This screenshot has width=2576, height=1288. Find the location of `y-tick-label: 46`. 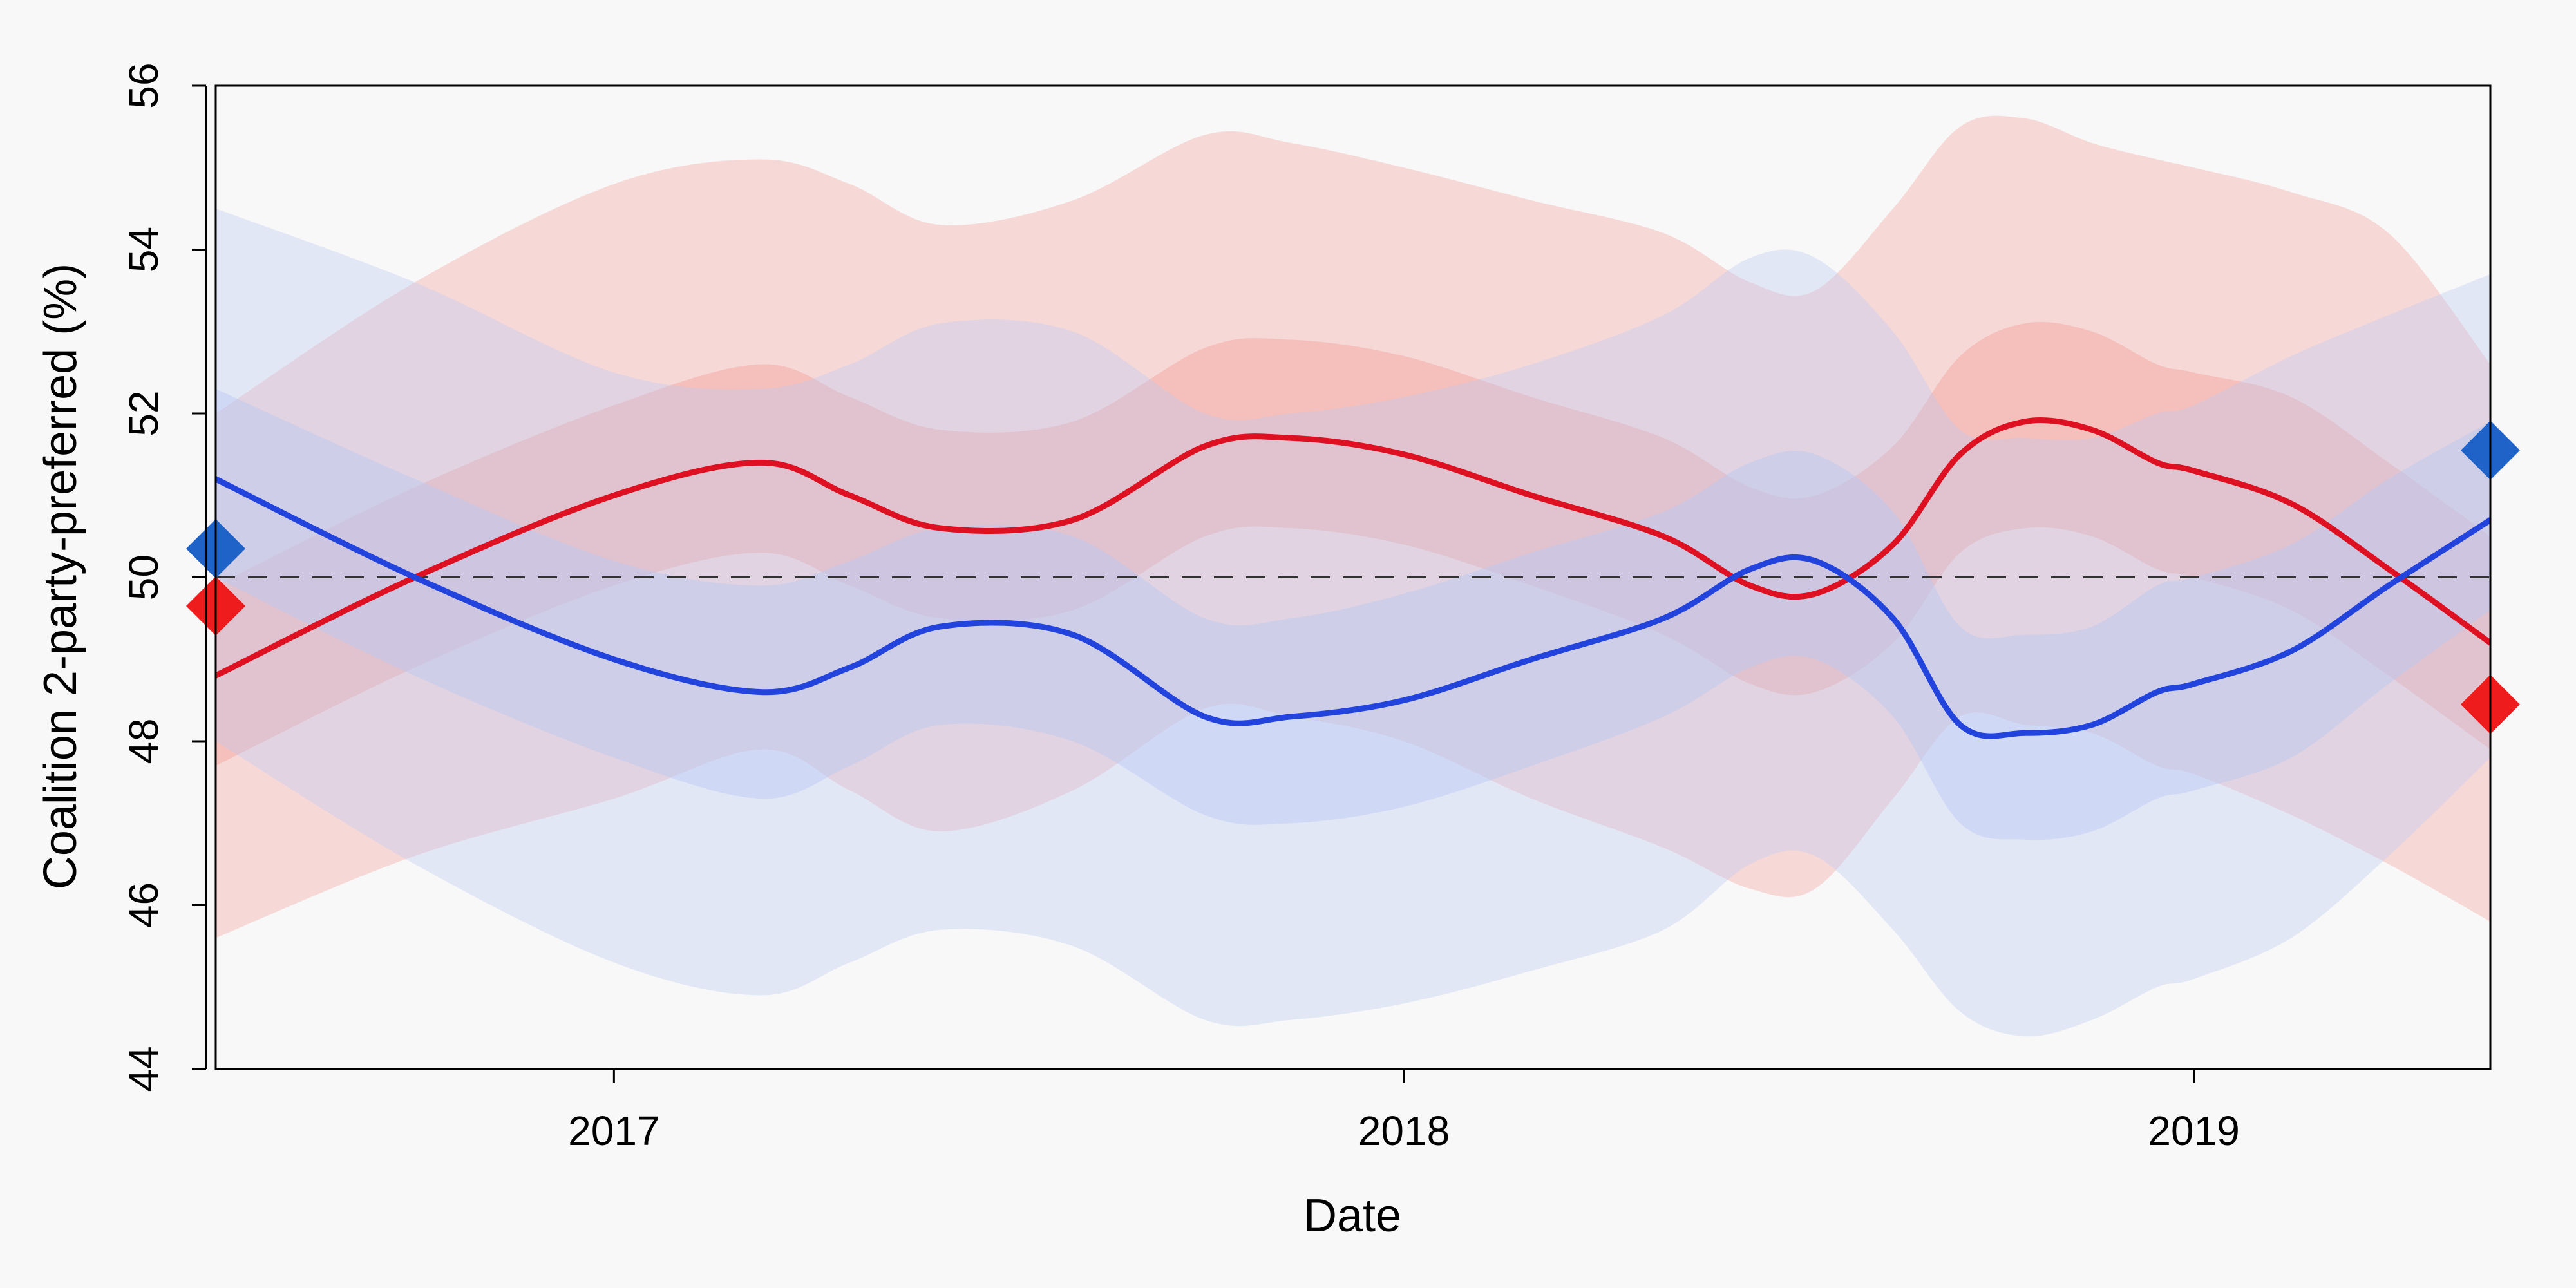

y-tick-label: 46 is located at coordinates (143, 905).